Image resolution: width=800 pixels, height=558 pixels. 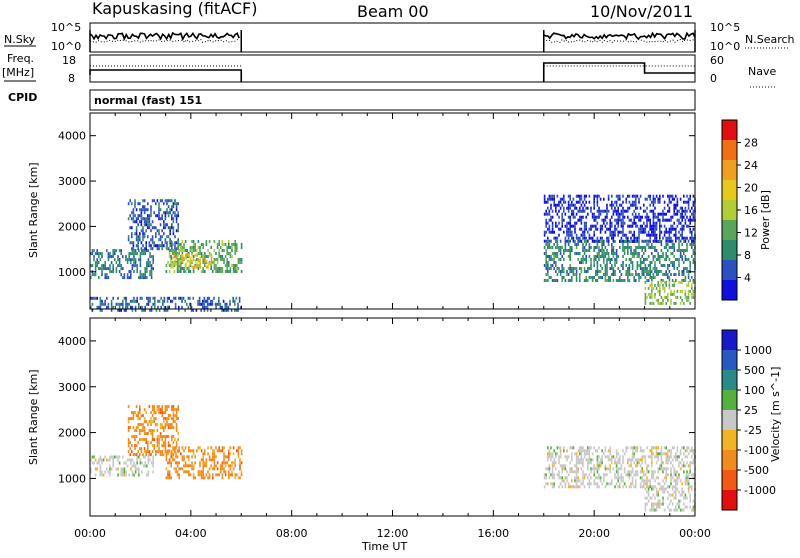 What do you see at coordinates (725, 27) in the screenshot?
I see `noise-right-tick-top: 10^5` at bounding box center [725, 27].